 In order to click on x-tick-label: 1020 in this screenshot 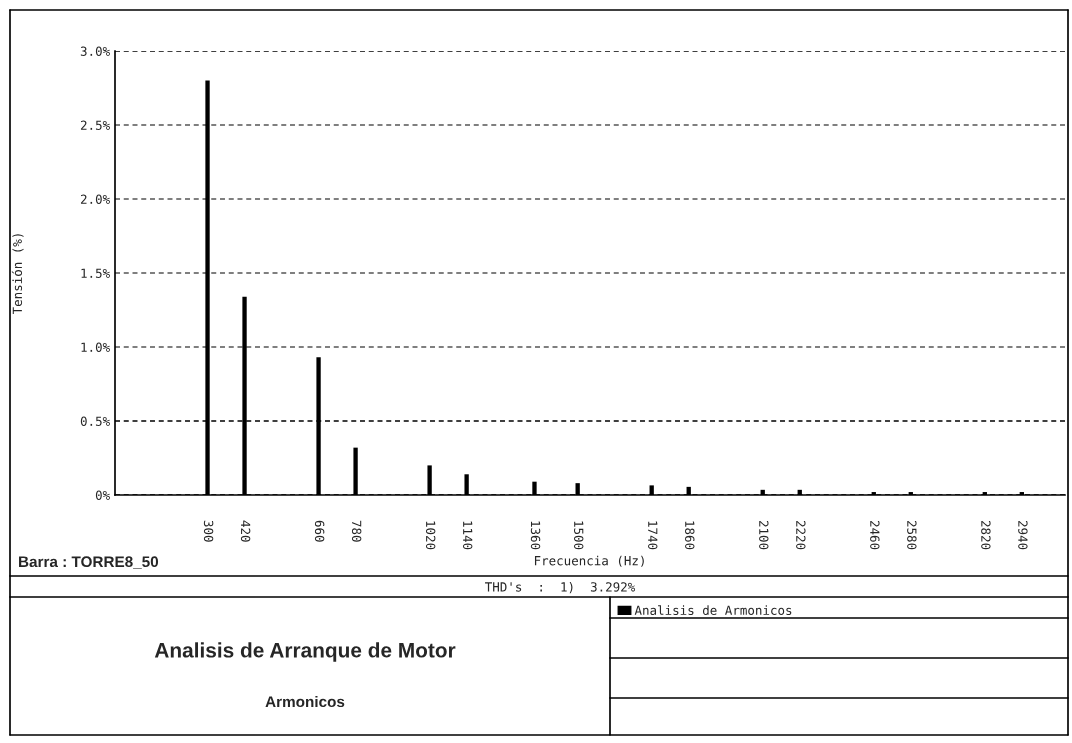, I will do `click(430, 535)`.